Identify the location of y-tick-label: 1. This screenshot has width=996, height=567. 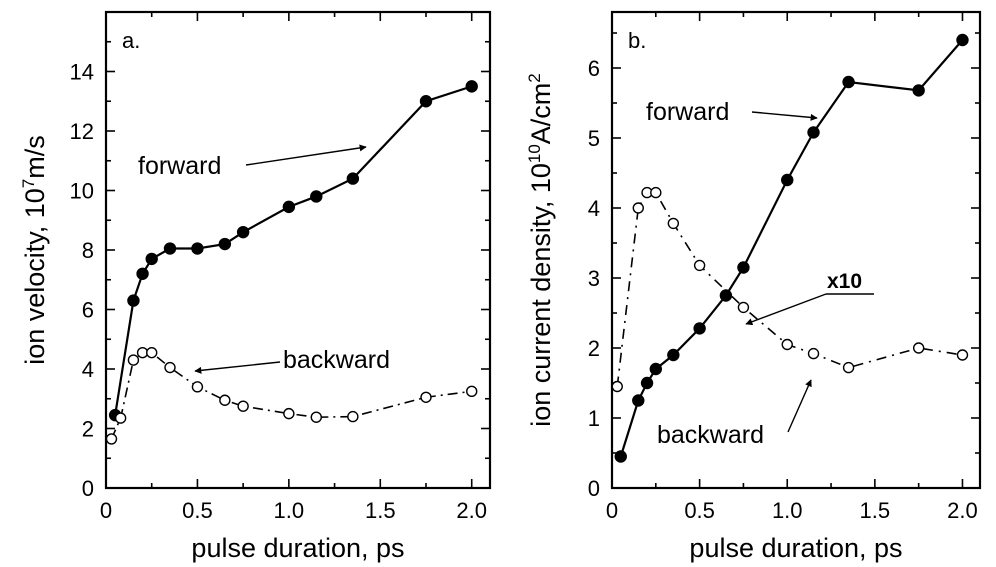
(594, 418).